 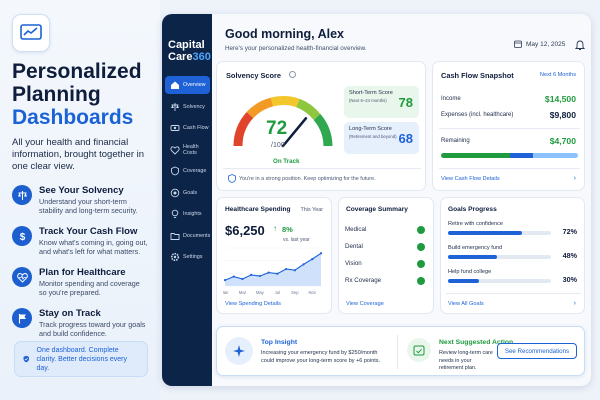 I want to click on info-icon, so click(x=292, y=74).